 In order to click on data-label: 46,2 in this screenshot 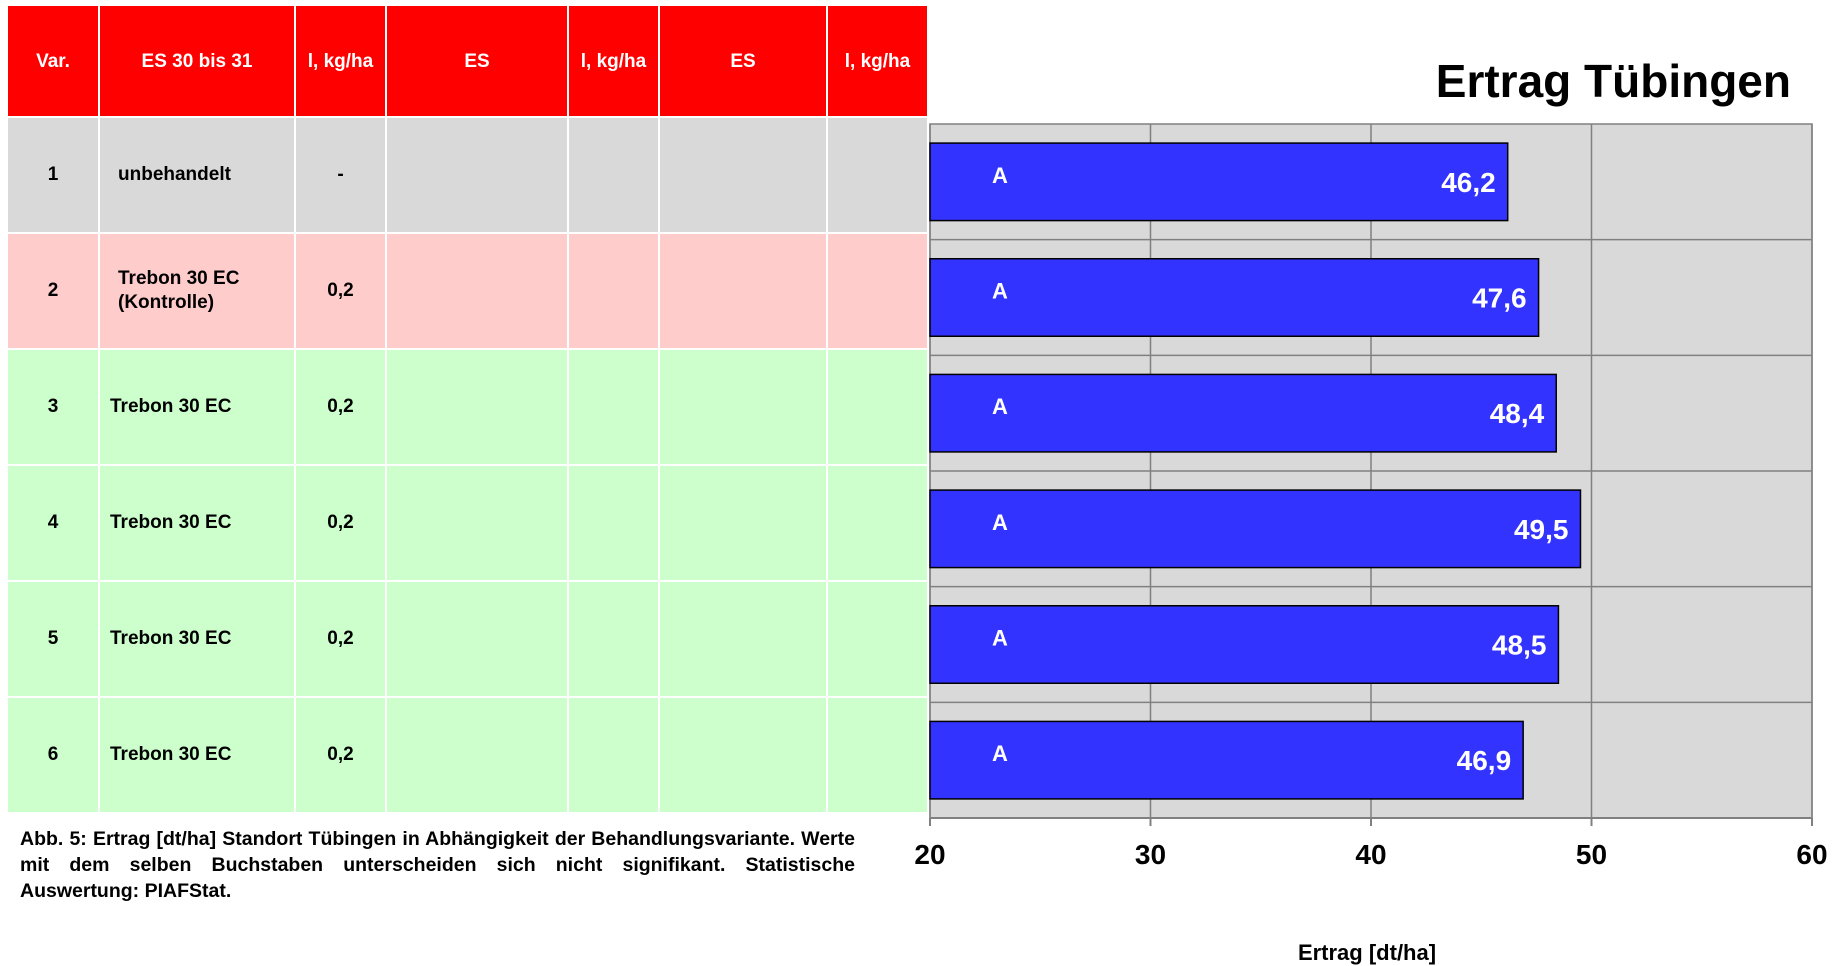, I will do `click(1468, 182)`.